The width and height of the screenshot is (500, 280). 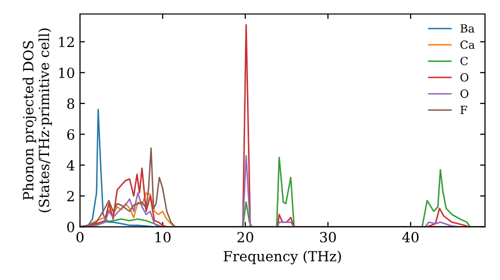 I want to click on y-tick-label: 2, so click(x=70, y=196).